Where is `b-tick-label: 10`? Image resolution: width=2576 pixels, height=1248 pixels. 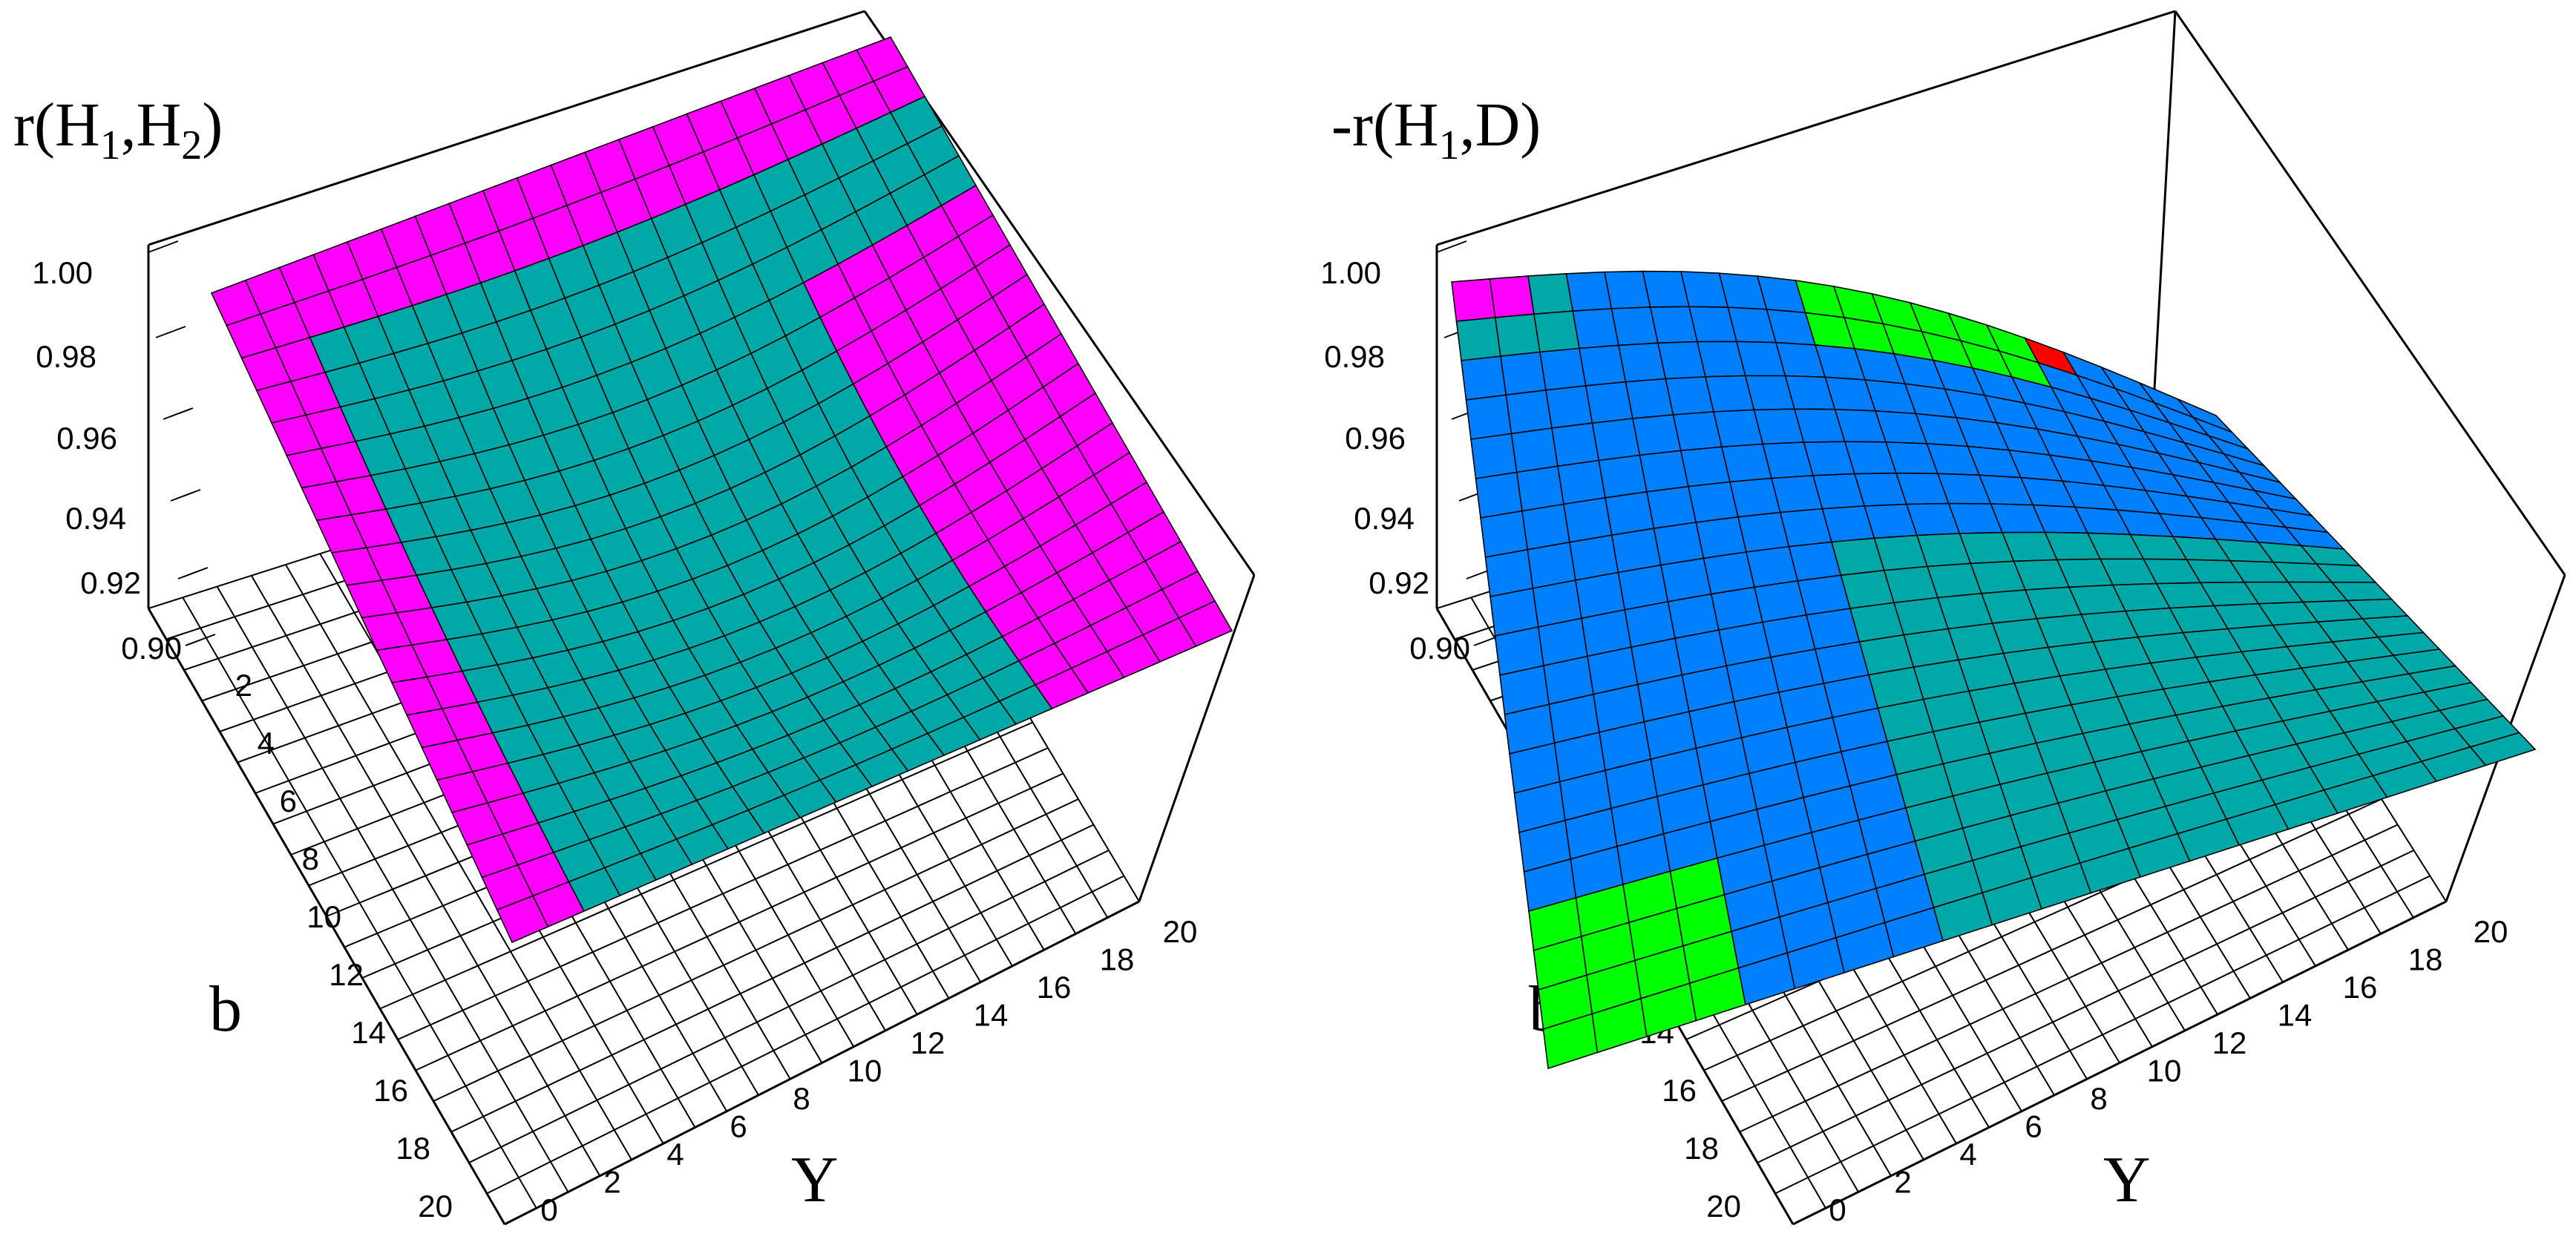 b-tick-label: 10 is located at coordinates (324, 916).